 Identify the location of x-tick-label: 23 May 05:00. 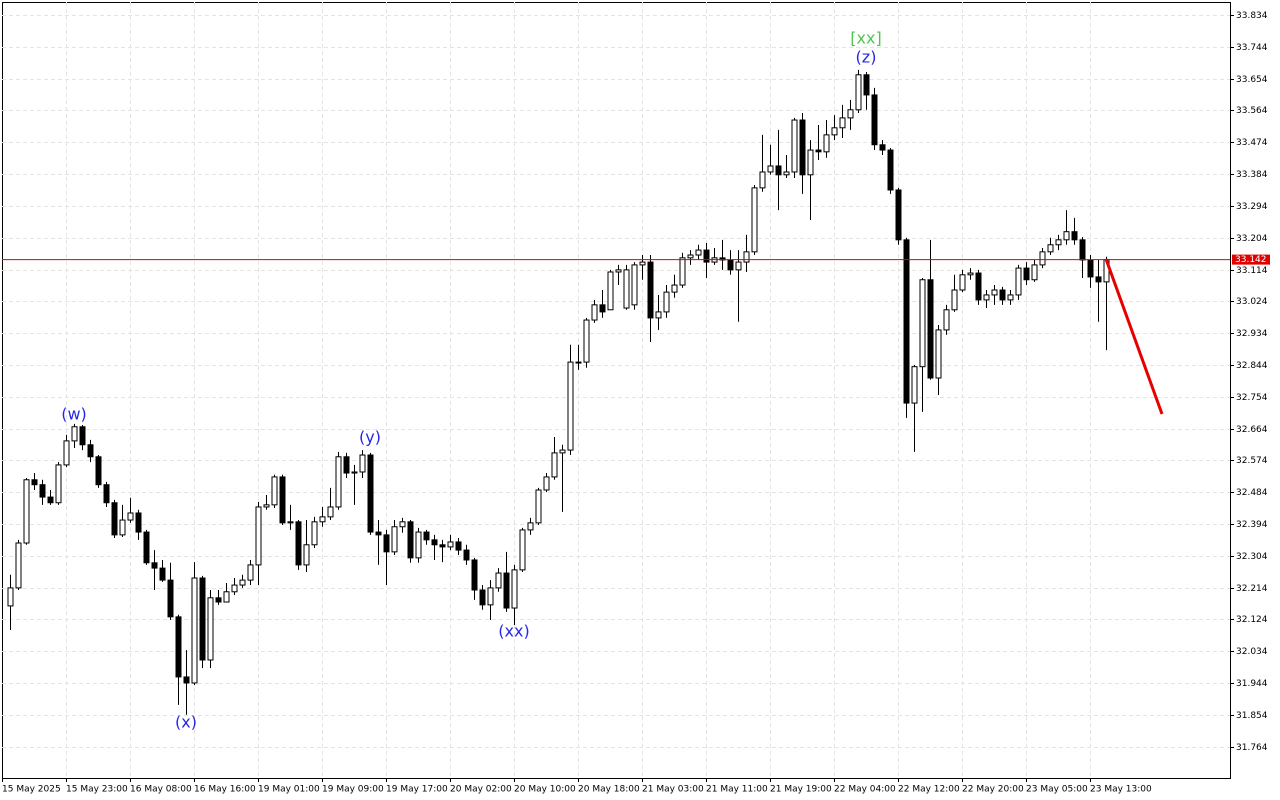
(1057, 790).